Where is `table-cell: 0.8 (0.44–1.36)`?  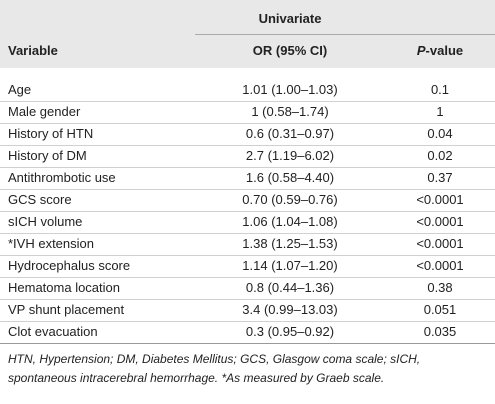 table-cell: 0.8 (0.44–1.36) is located at coordinates (290, 287).